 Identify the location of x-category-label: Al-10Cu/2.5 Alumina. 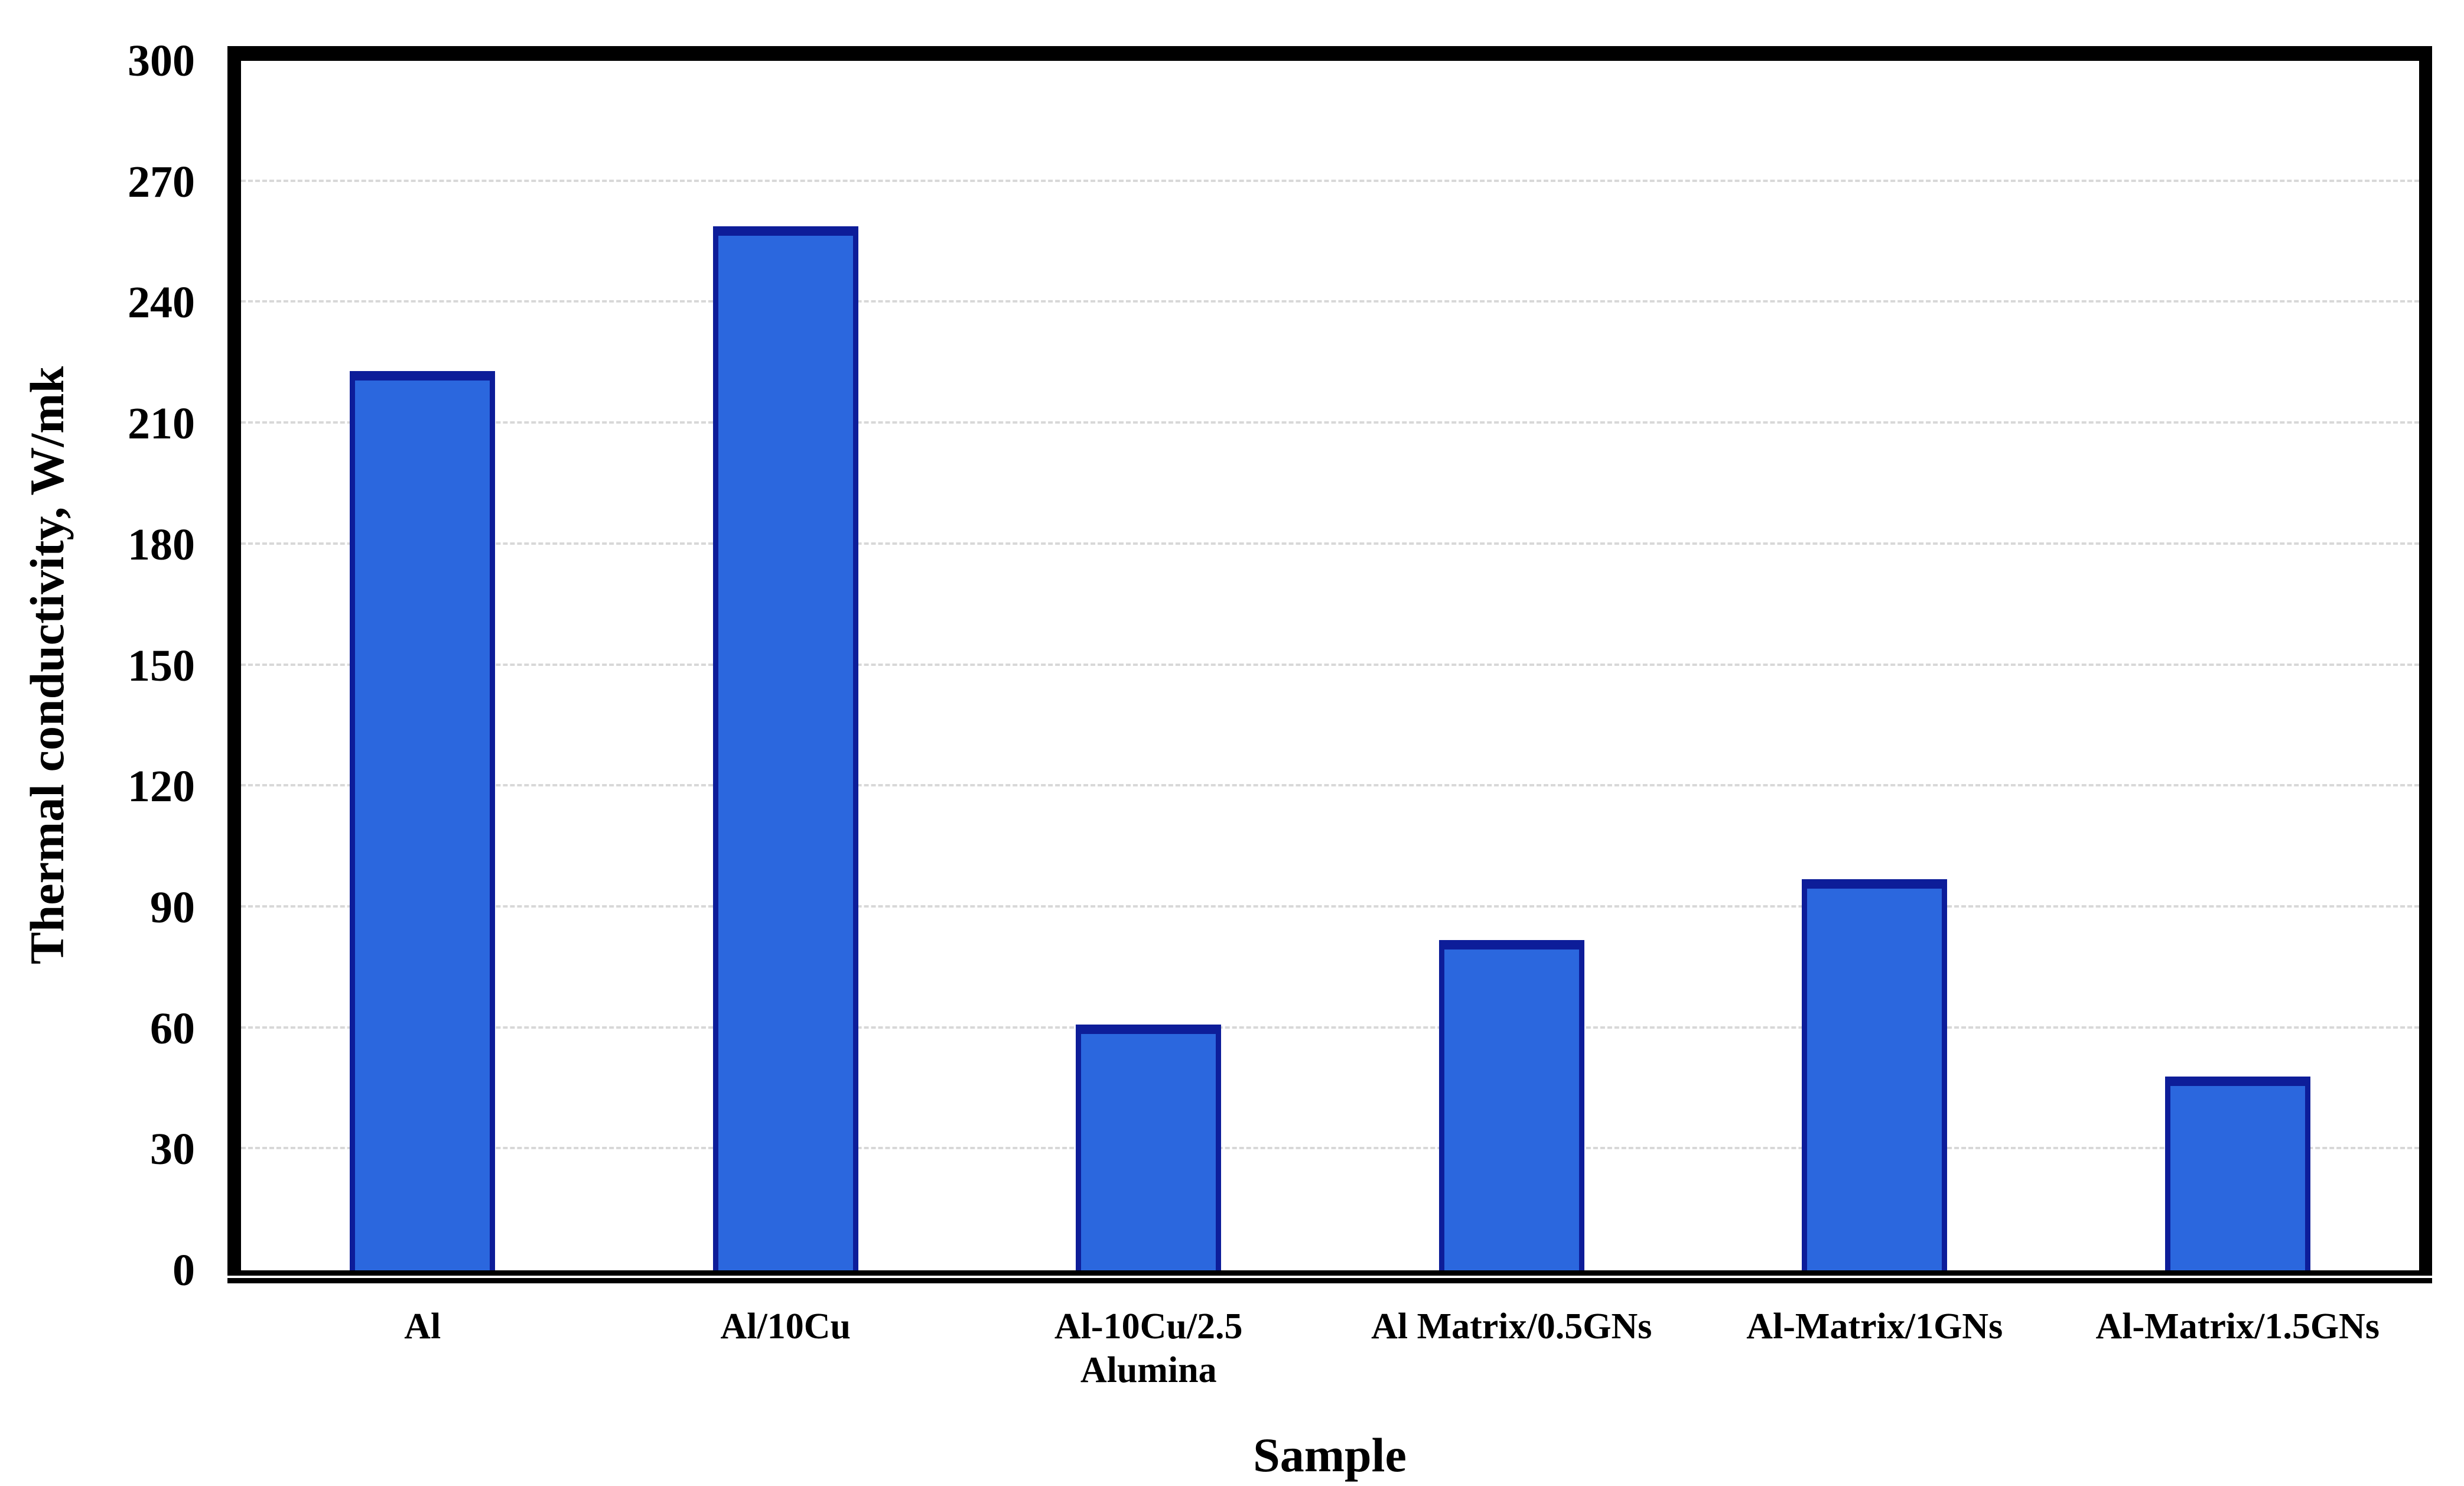
(1148, 1348).